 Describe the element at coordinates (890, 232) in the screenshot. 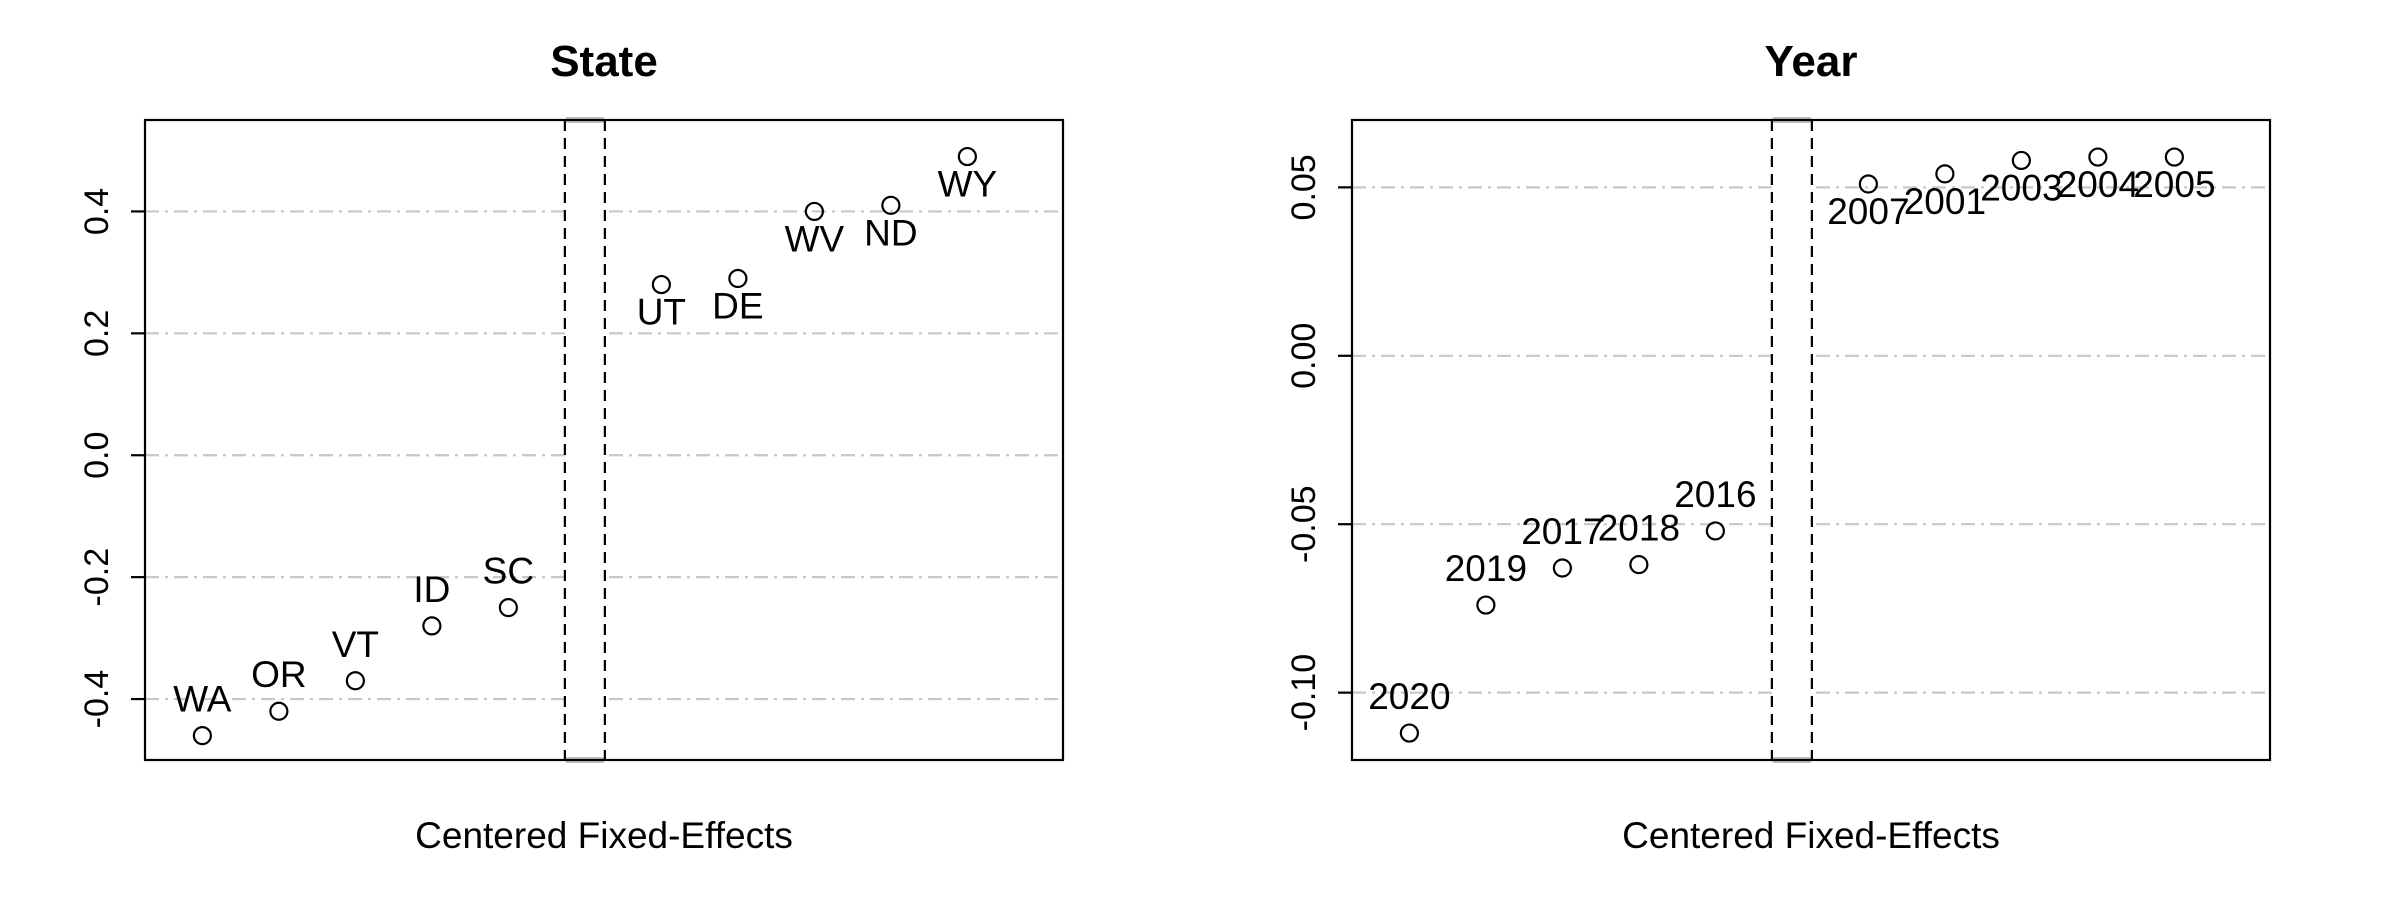

I see `data-point-label: ND` at that location.